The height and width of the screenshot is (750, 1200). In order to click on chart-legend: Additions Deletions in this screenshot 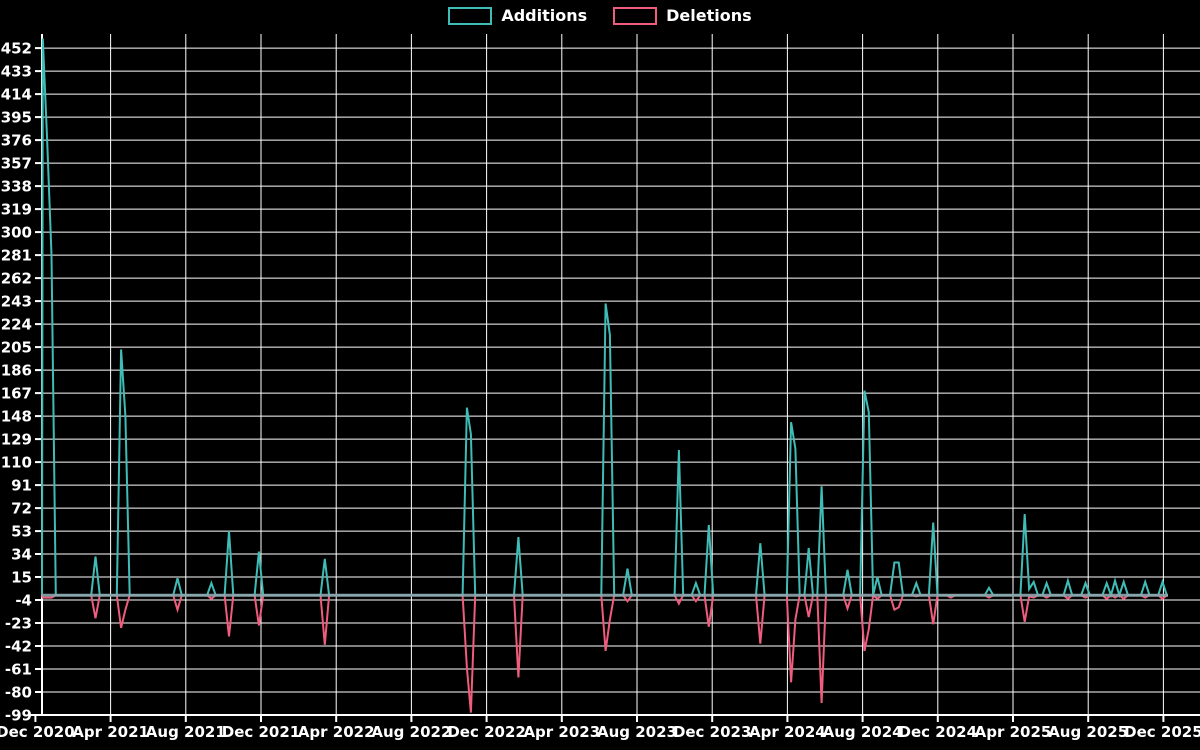, I will do `click(600, 15)`.